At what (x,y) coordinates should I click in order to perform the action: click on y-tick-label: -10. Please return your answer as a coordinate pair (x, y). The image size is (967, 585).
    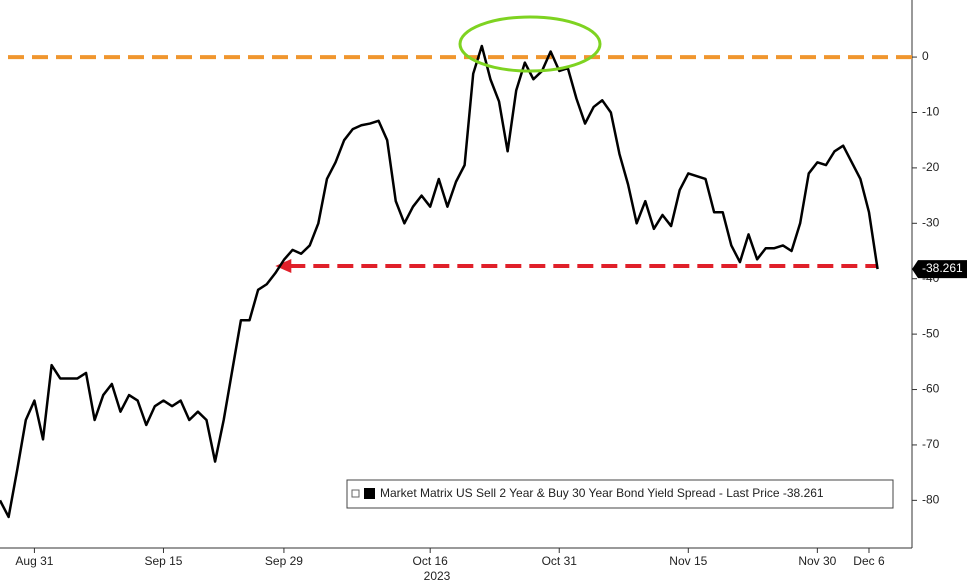
    Looking at the image, I should click on (931, 112).